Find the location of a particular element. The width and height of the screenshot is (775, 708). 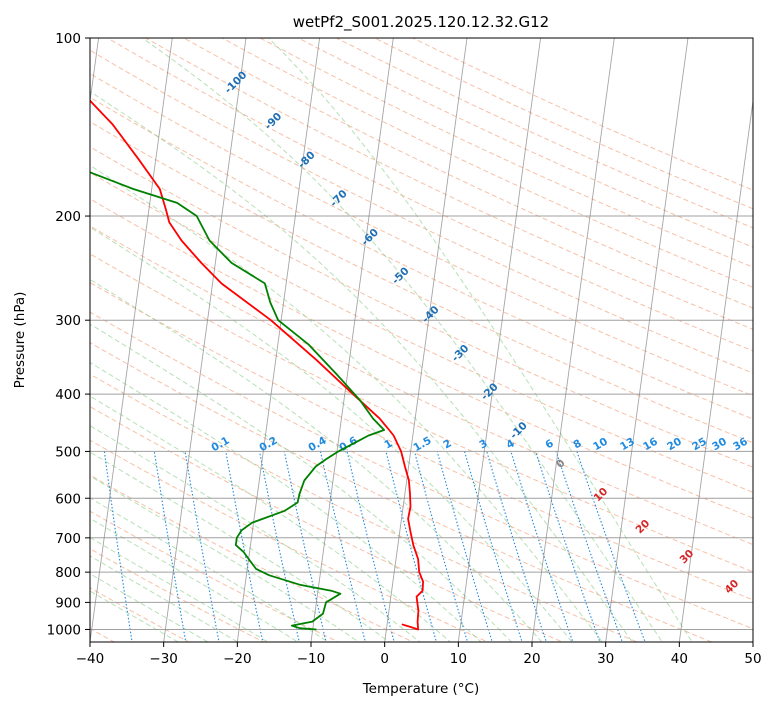

y-tick-label: 1000 is located at coordinates (64, 630).